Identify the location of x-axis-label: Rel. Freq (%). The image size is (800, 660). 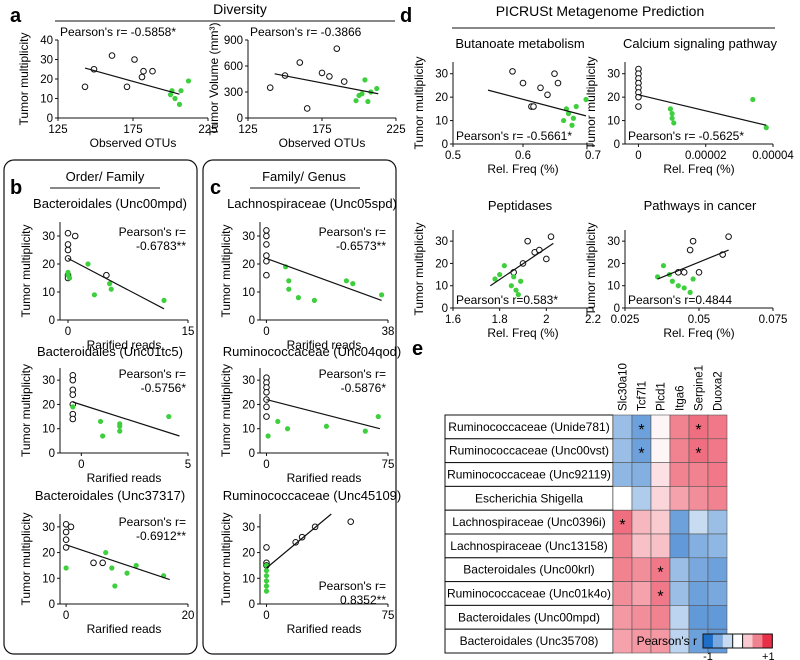
(698, 169).